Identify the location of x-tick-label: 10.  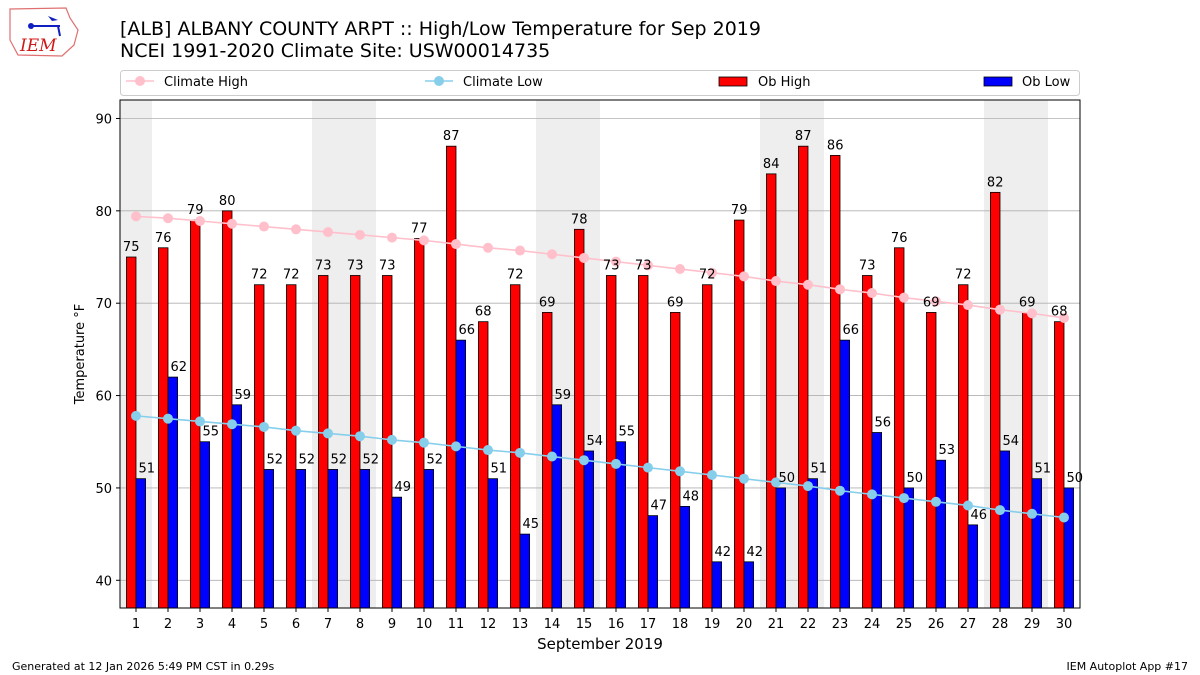
(424, 624).